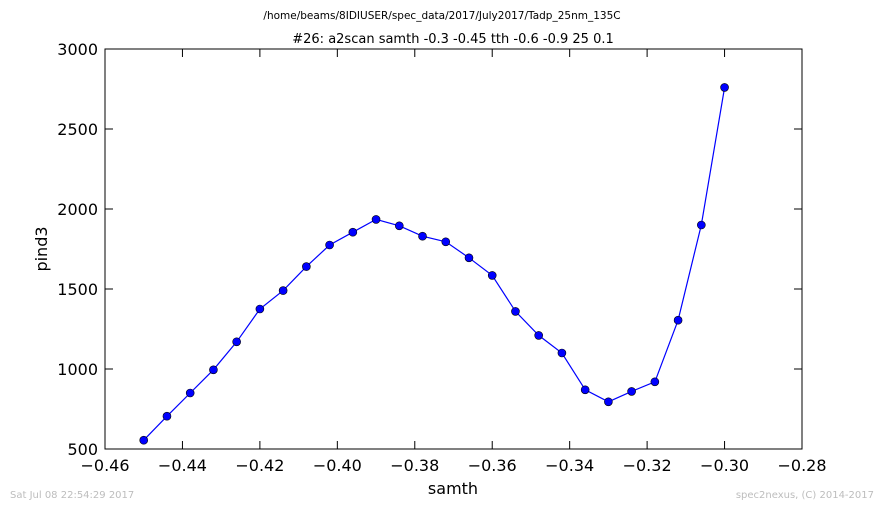  What do you see at coordinates (182, 465) in the screenshot?
I see `x-tick-label: −0.44` at bounding box center [182, 465].